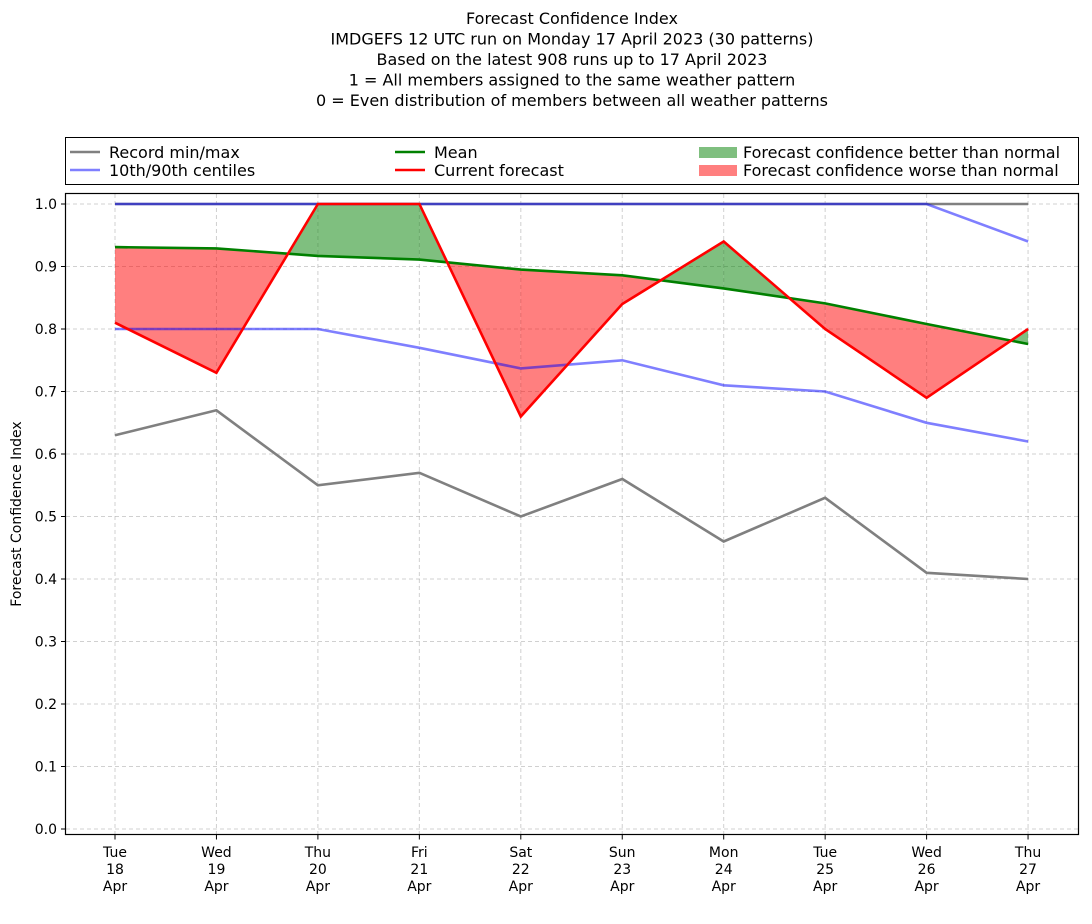 The width and height of the screenshot is (1092, 924). I want to click on y-axis-label: Forecast Confidence Index, so click(17, 513).